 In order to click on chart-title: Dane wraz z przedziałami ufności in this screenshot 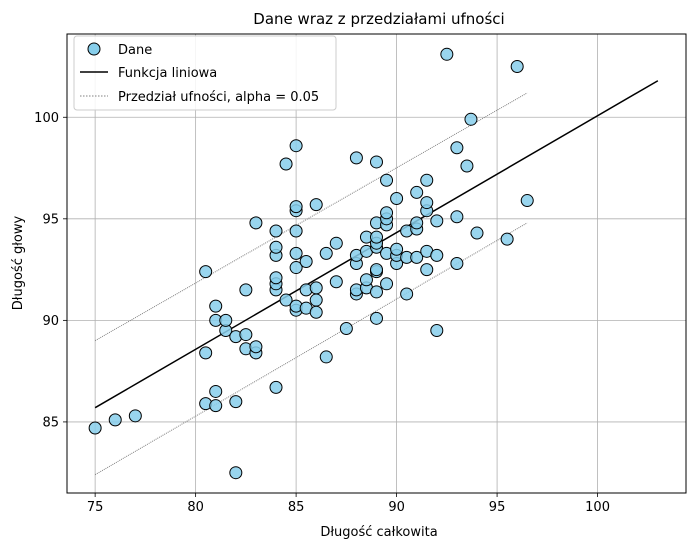, I will do `click(378, 19)`.